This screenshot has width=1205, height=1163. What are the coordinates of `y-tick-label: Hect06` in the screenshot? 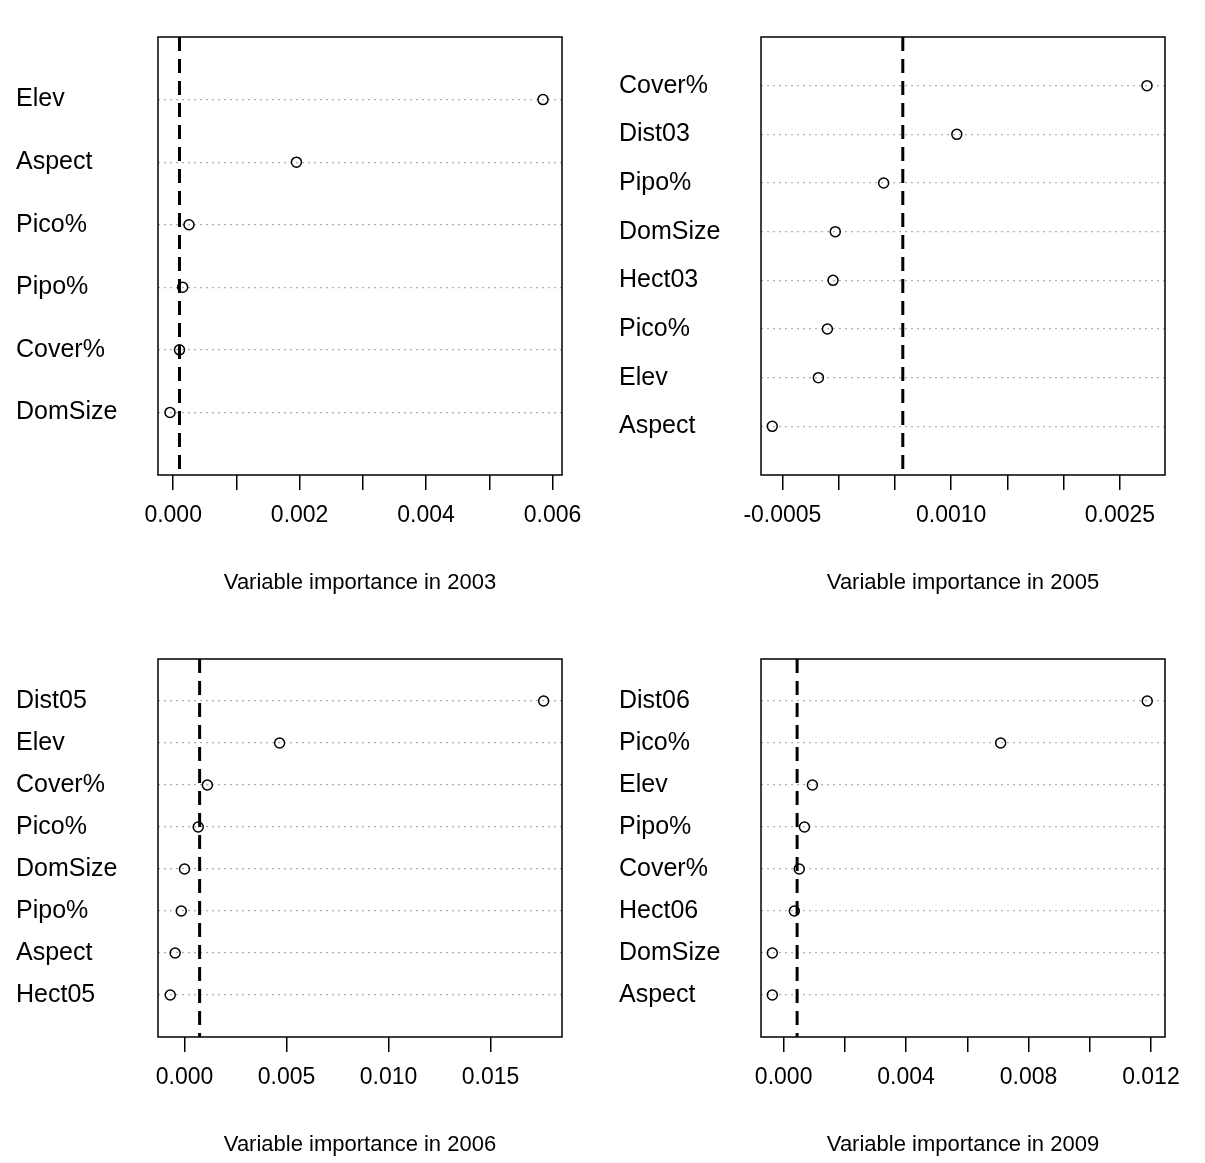 It's located at (659, 908).